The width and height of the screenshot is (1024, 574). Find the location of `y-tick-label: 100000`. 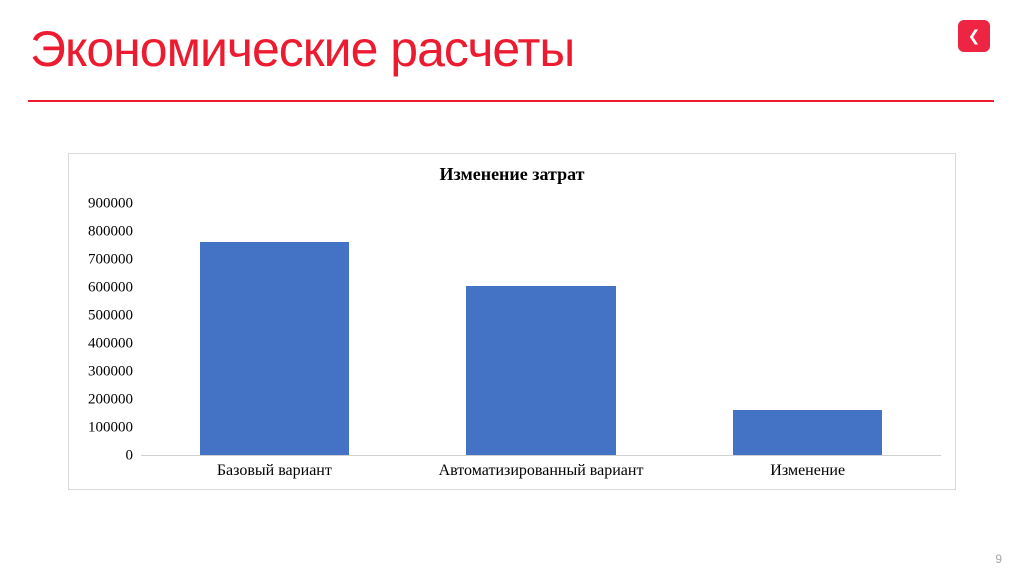

y-tick-label: 100000 is located at coordinates (110, 427).